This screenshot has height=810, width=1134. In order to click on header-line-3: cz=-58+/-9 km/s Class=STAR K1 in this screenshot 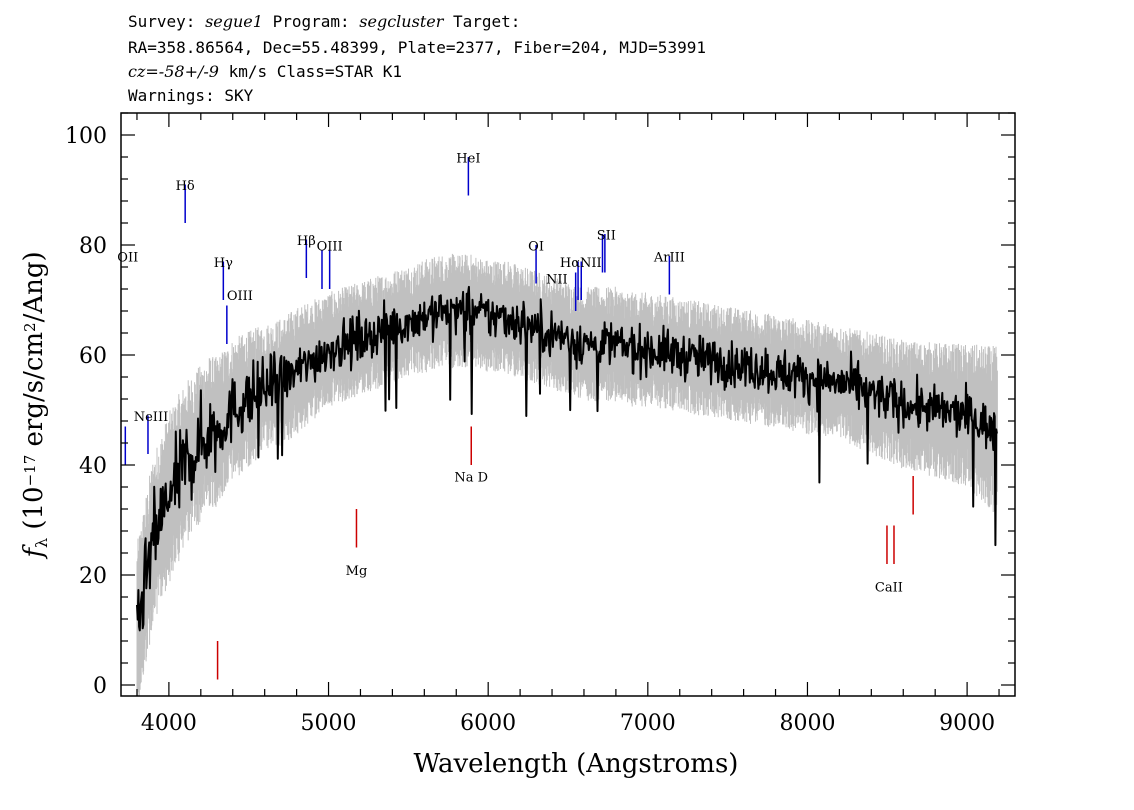, I will do `click(265, 71)`.